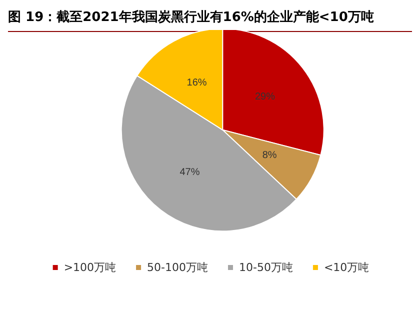 This screenshot has width=420, height=325. What do you see at coordinates (190, 172) in the screenshot?
I see `data-label: 47%` at bounding box center [190, 172].